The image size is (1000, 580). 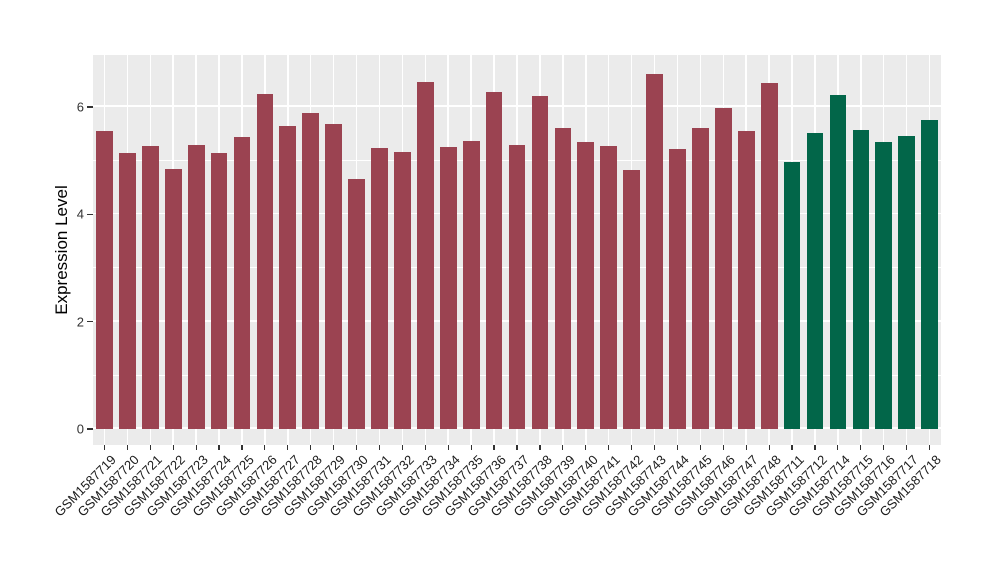 I want to click on y-tick-label: 4, so click(x=80, y=214).